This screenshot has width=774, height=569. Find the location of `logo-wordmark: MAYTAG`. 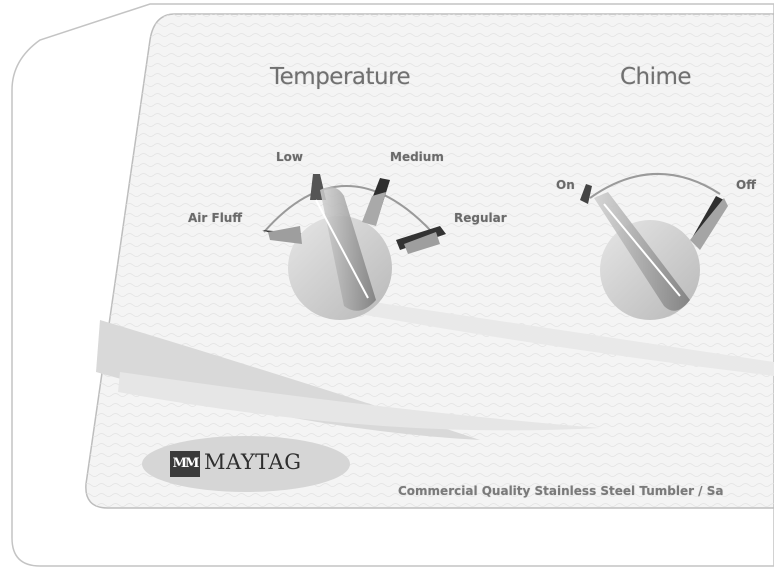

logo-wordmark: MAYTAG is located at coordinates (253, 462).